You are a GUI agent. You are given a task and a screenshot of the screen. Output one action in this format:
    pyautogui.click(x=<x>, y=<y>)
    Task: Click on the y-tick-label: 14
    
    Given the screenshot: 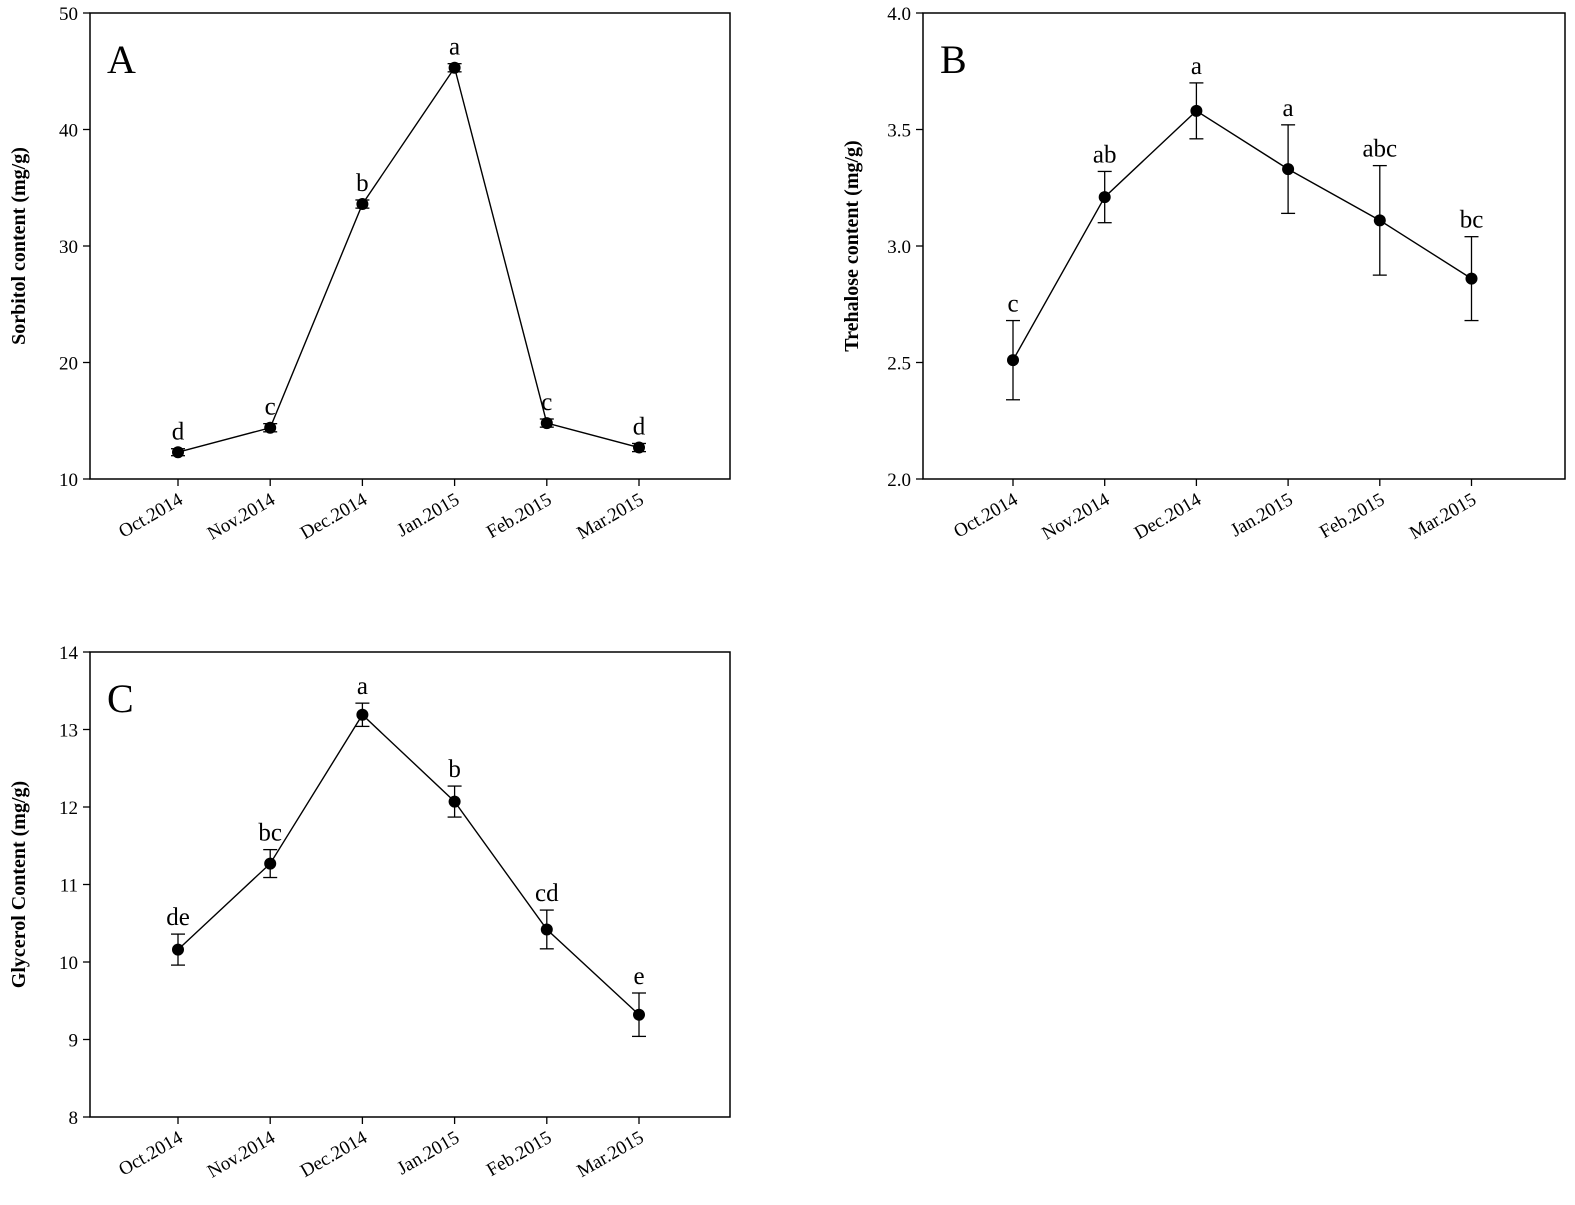 What is the action you would take?
    pyautogui.click(x=69, y=653)
    